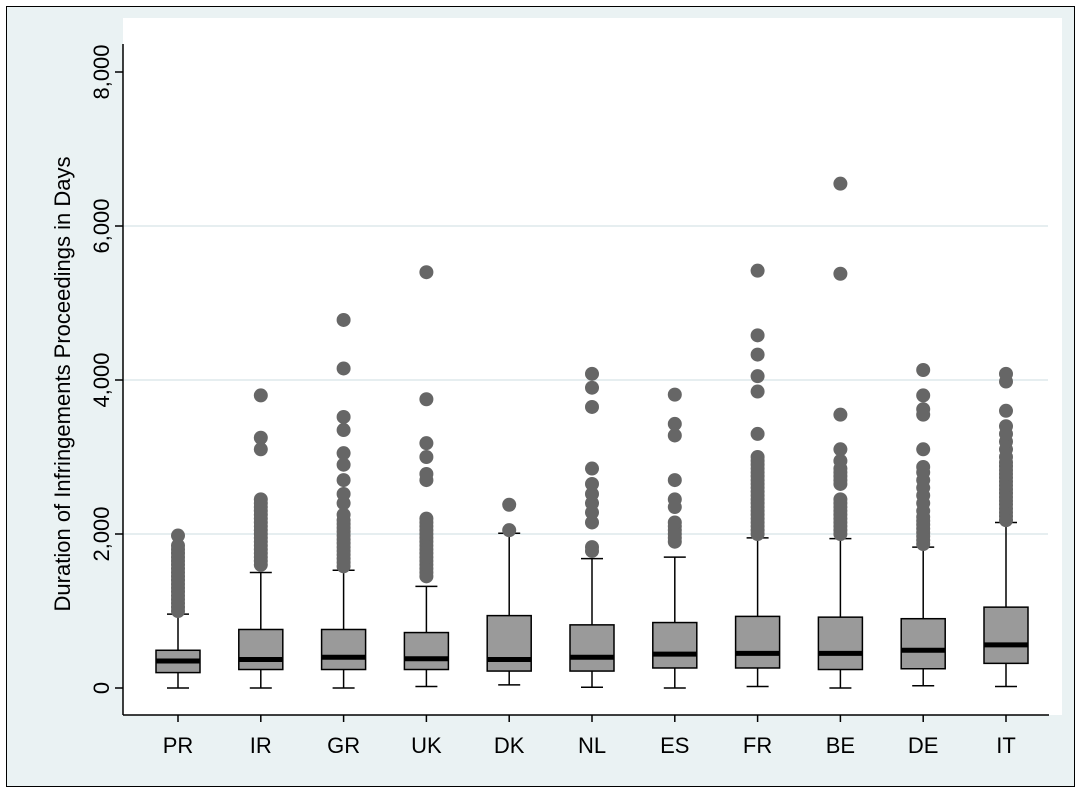  I want to click on box-fr, so click(757, 642).